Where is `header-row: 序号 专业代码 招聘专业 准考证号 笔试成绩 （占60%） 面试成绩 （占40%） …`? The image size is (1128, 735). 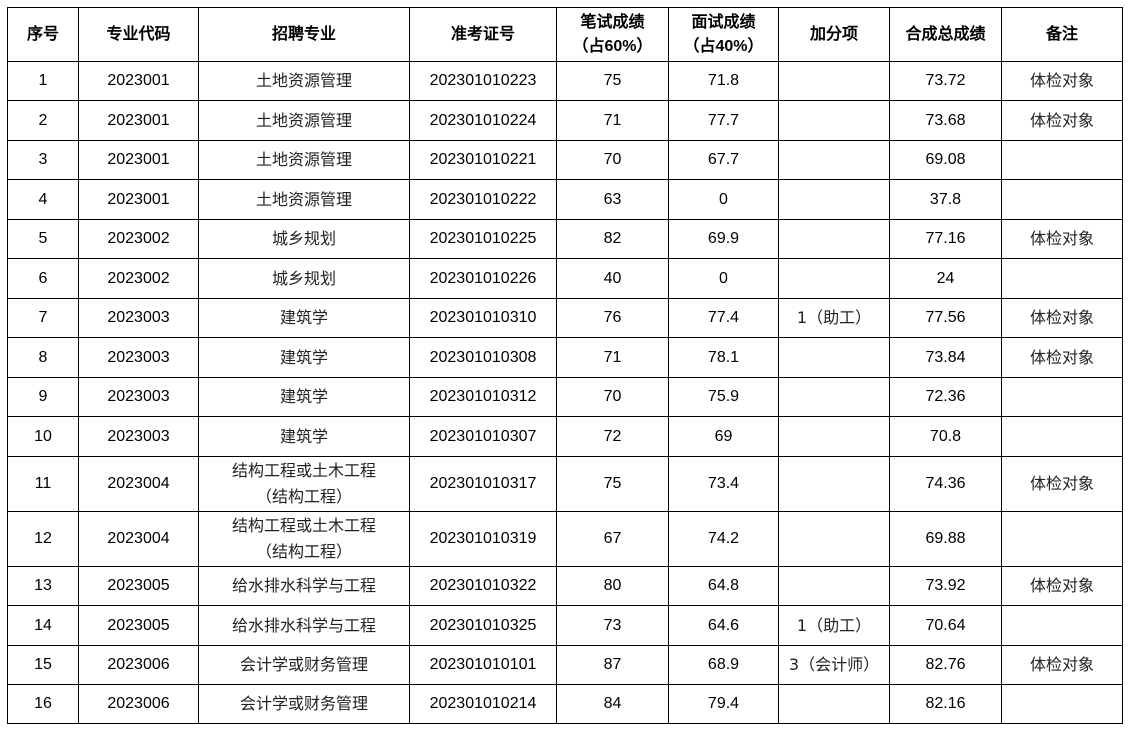 header-row: 序号 专业代码 招聘专业 准考证号 笔试成绩 （占60%） 面试成绩 （占40%） … is located at coordinates (565, 34).